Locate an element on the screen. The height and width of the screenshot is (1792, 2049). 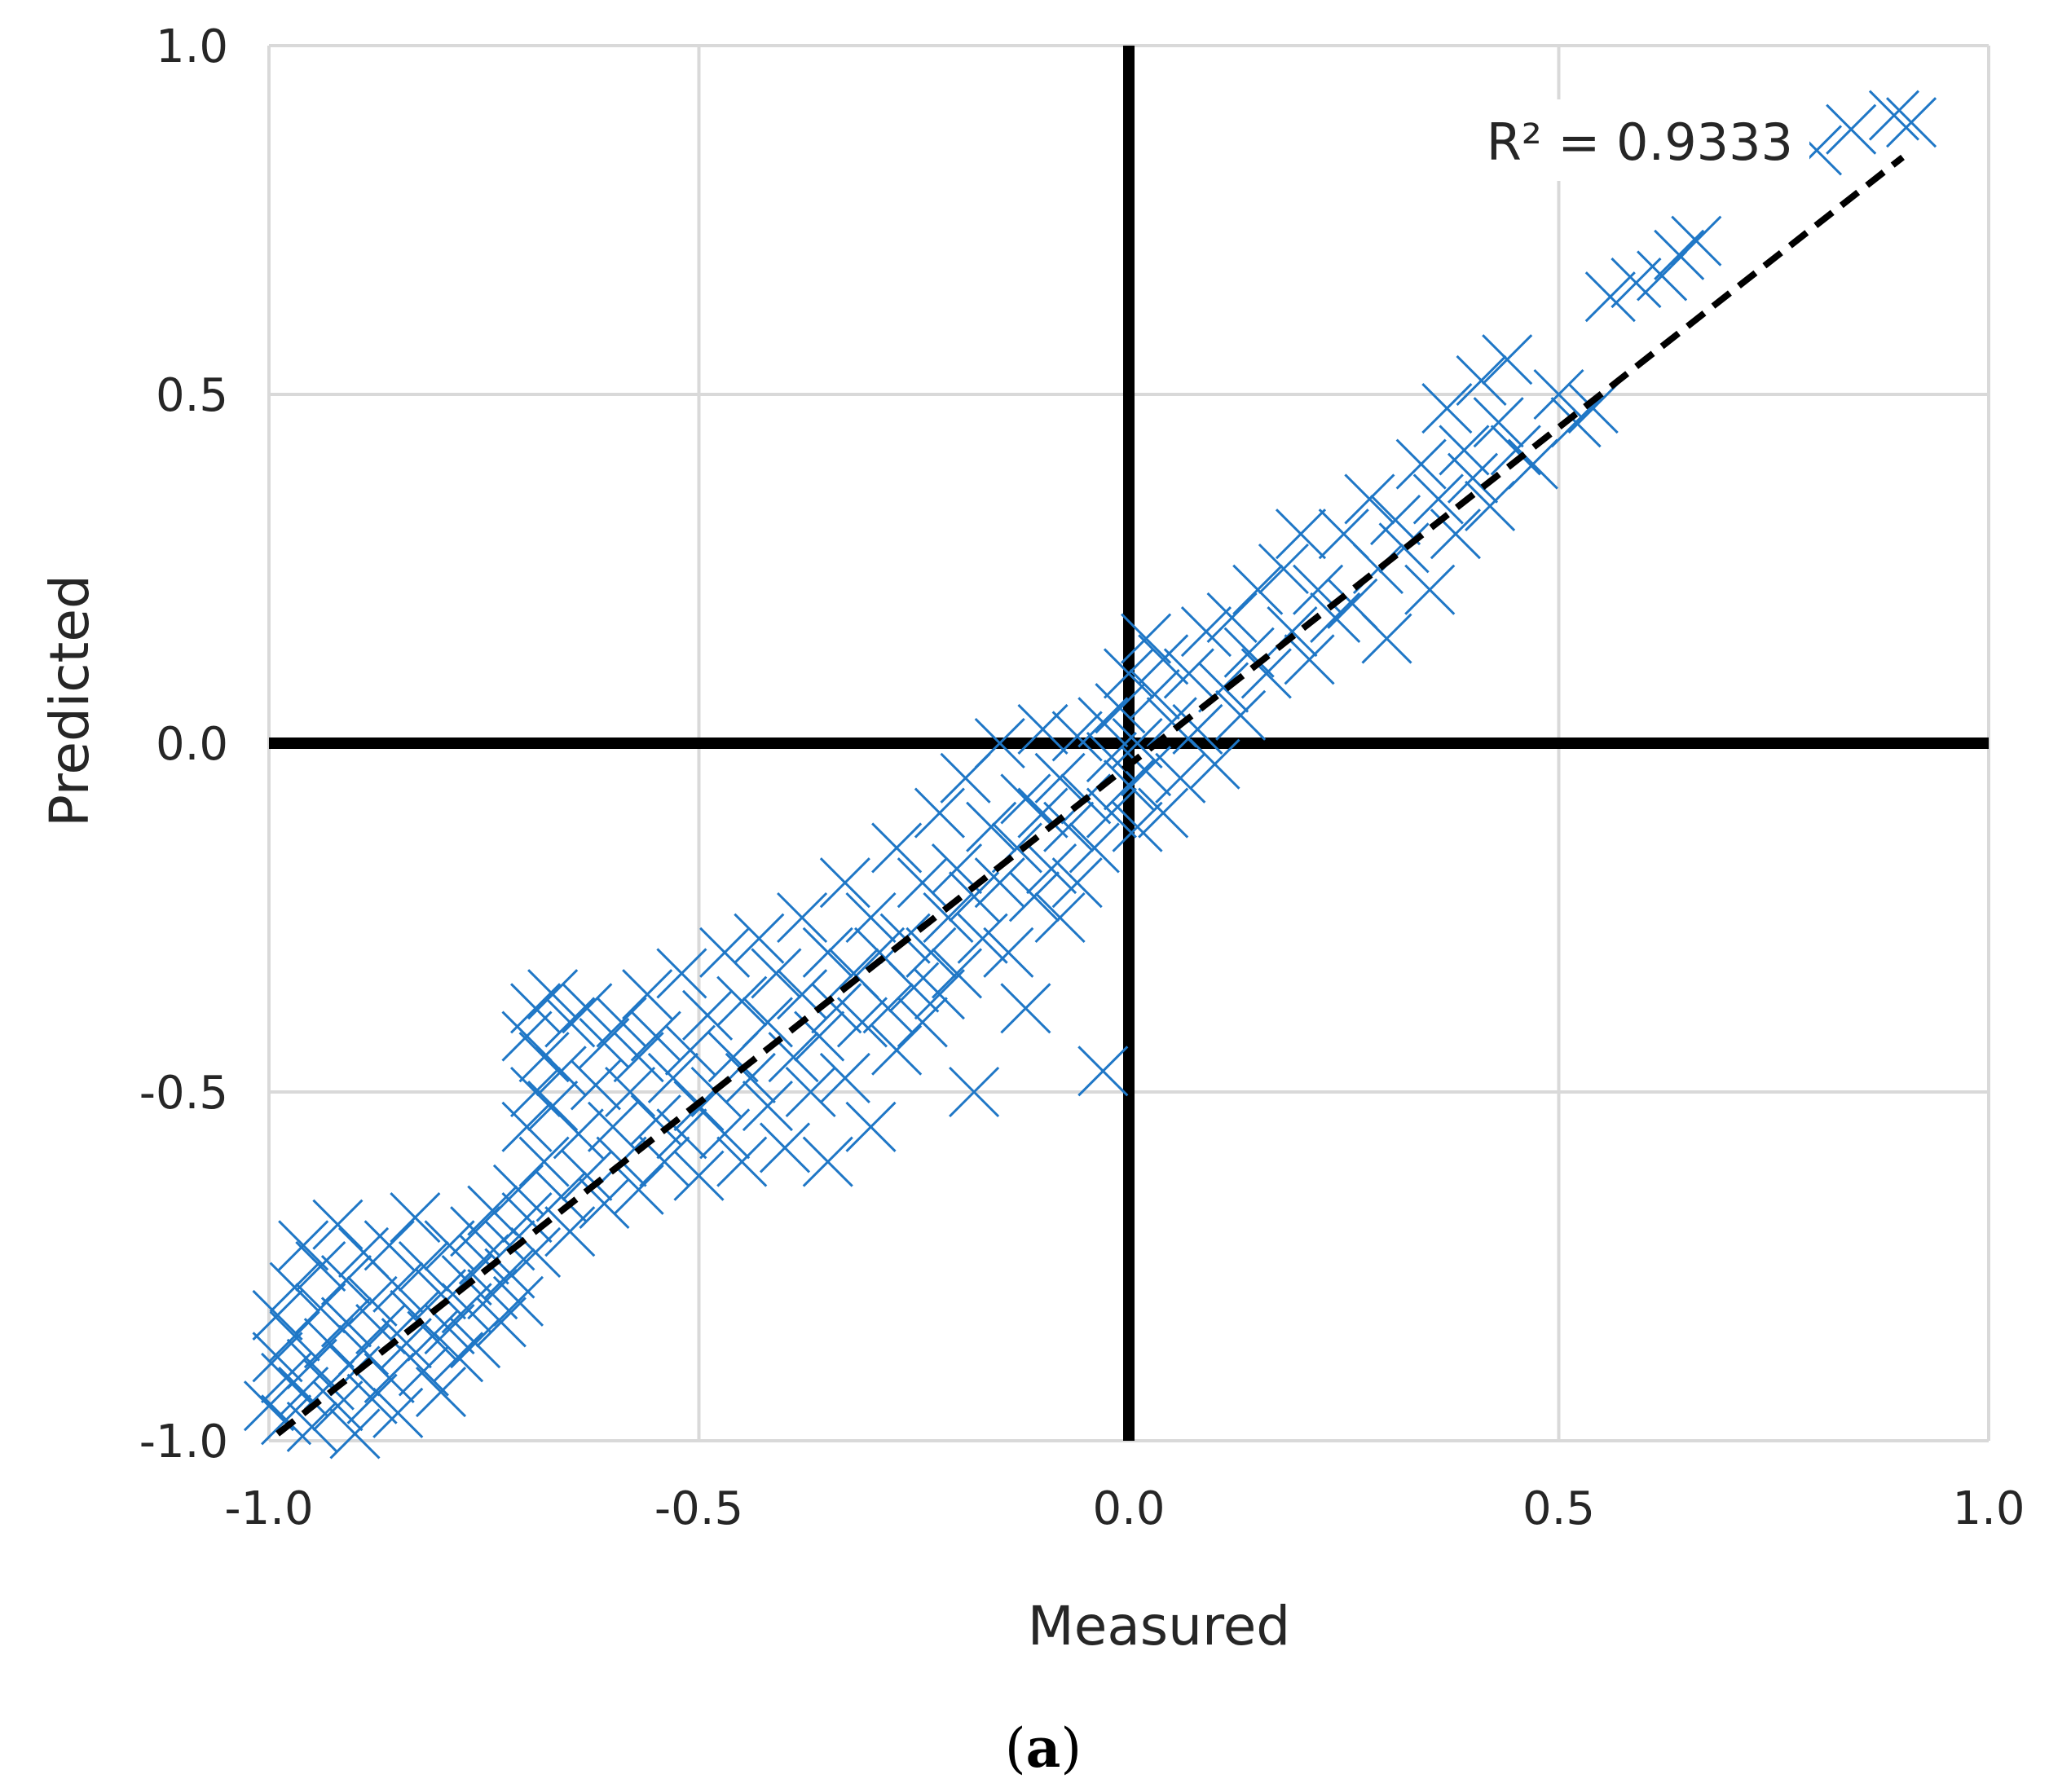
x-tick-label: 1.0 is located at coordinates (1988, 1509).